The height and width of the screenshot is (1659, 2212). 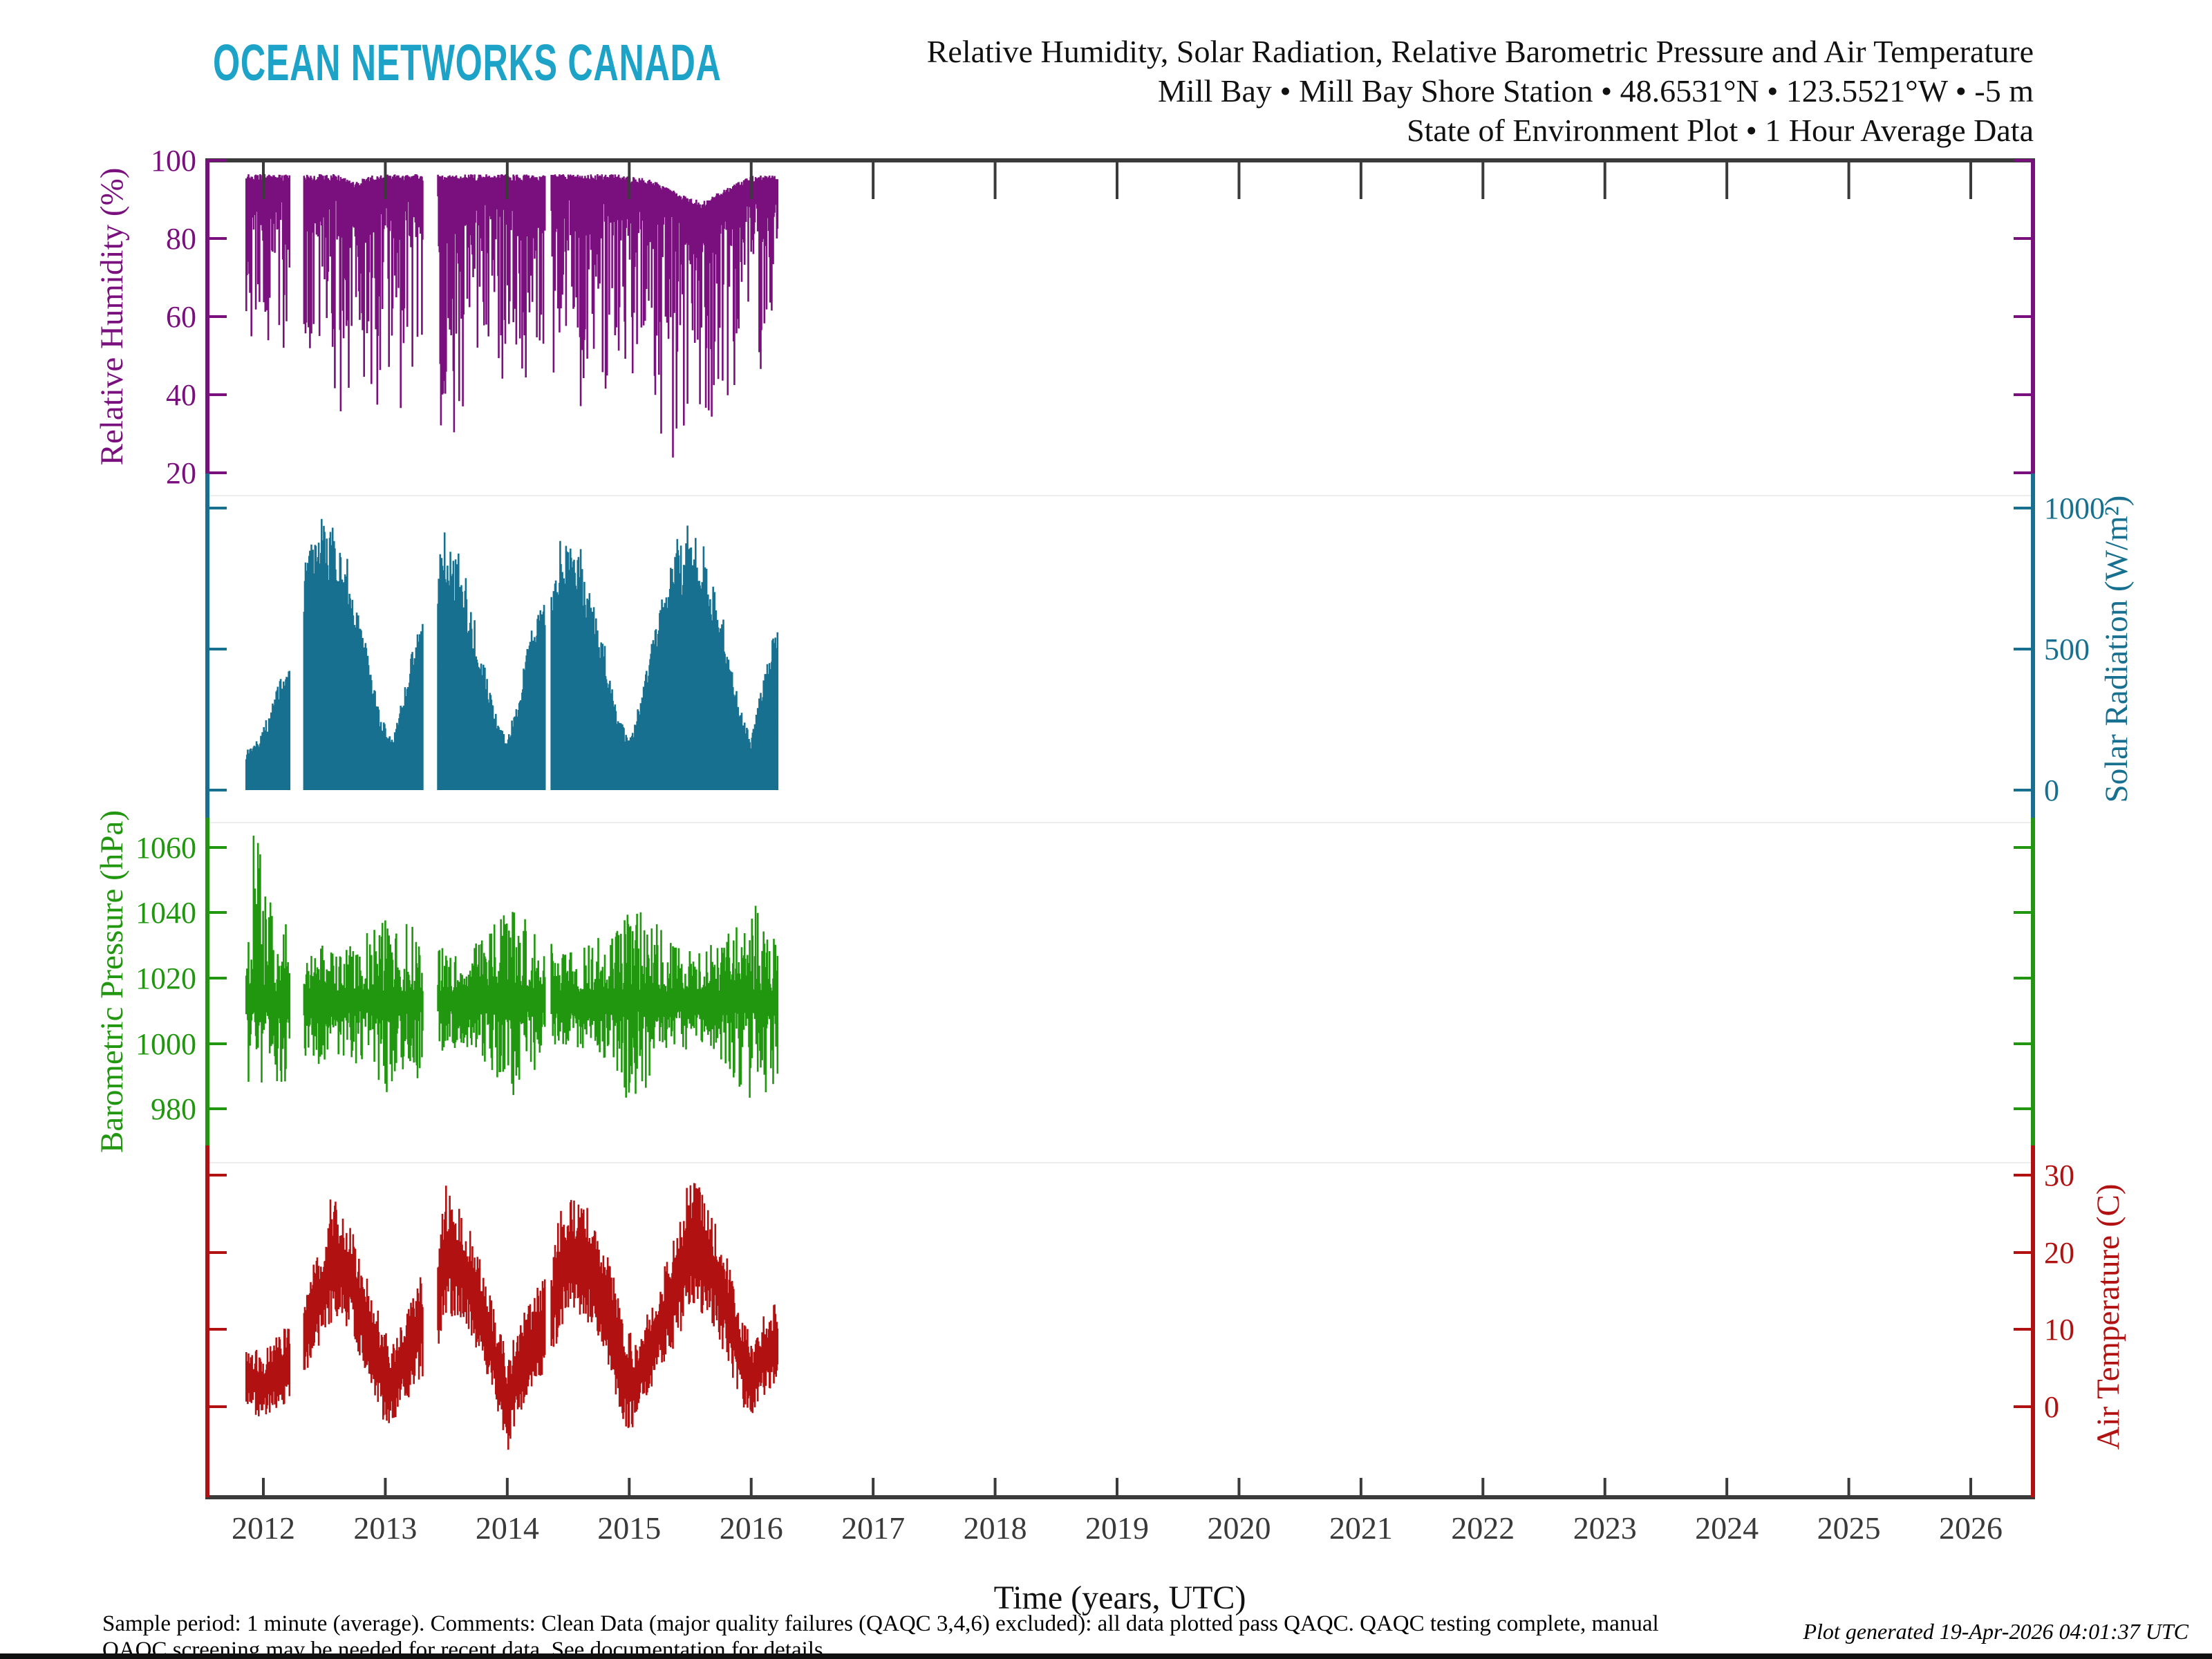 I want to click on year-label: 2013, so click(x=385, y=1528).